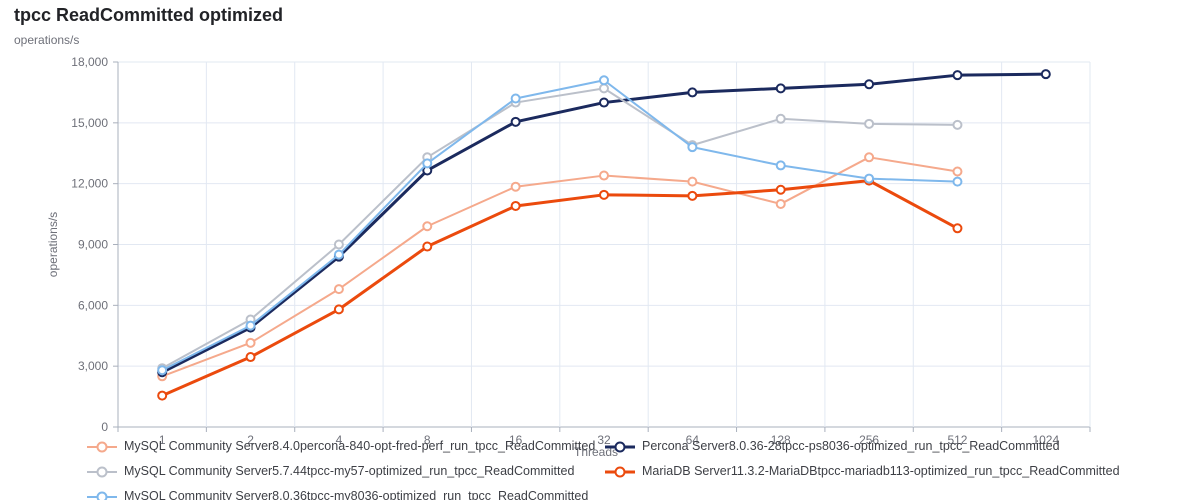 Image resolution: width=1200 pixels, height=500 pixels. Describe the element at coordinates (1045, 440) in the screenshot. I see `x-tick-label: 1024` at that location.